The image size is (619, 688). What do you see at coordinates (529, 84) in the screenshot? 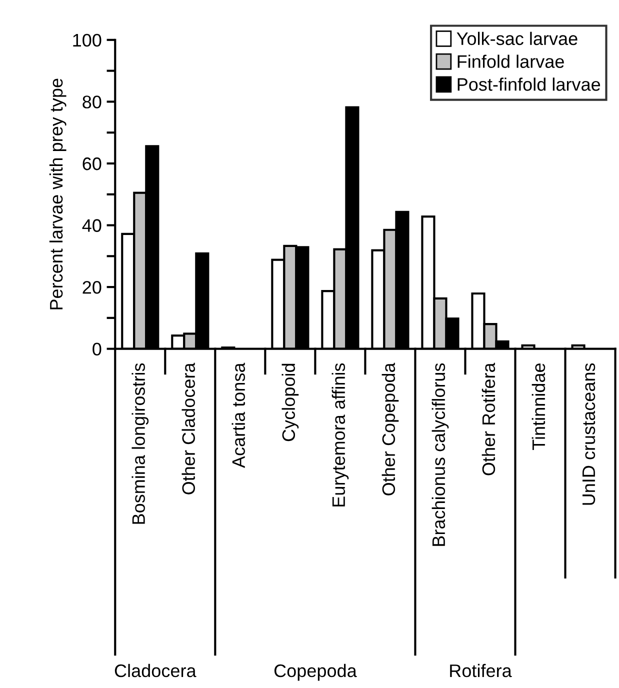
I see `legend-label: Post-finfold larvae` at bounding box center [529, 84].